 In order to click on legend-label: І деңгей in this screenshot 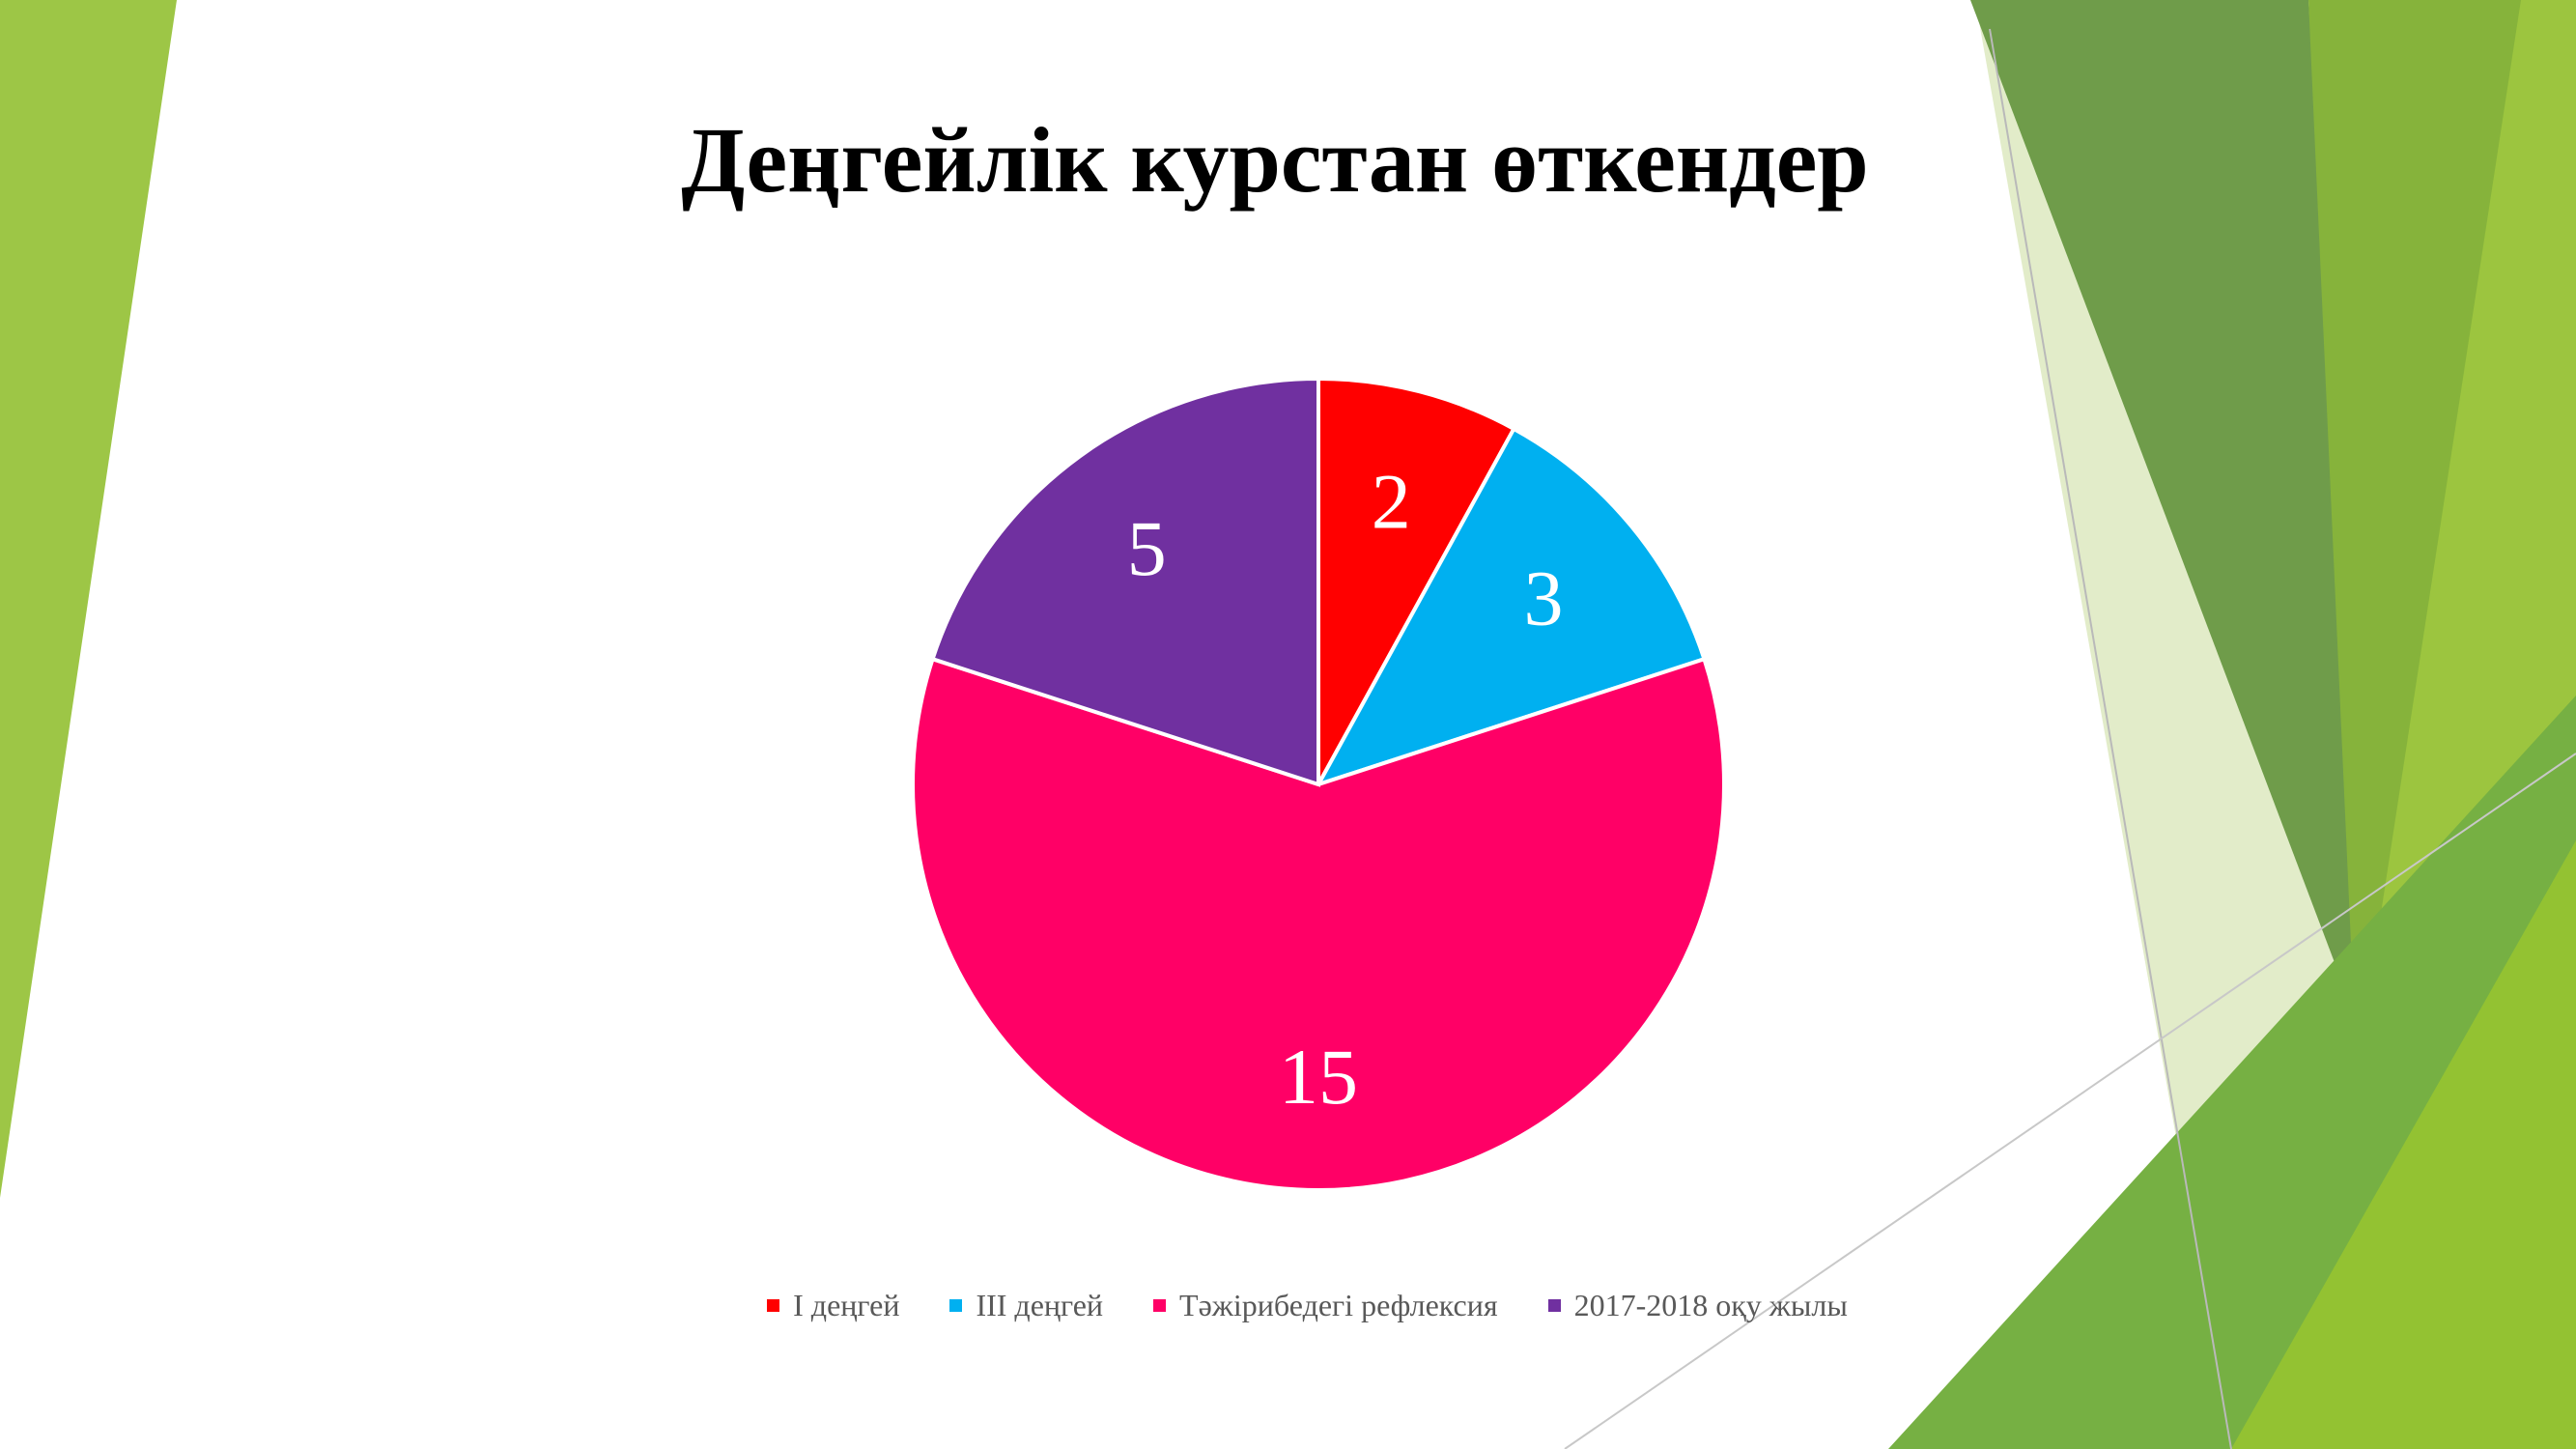, I will do `click(846, 1305)`.